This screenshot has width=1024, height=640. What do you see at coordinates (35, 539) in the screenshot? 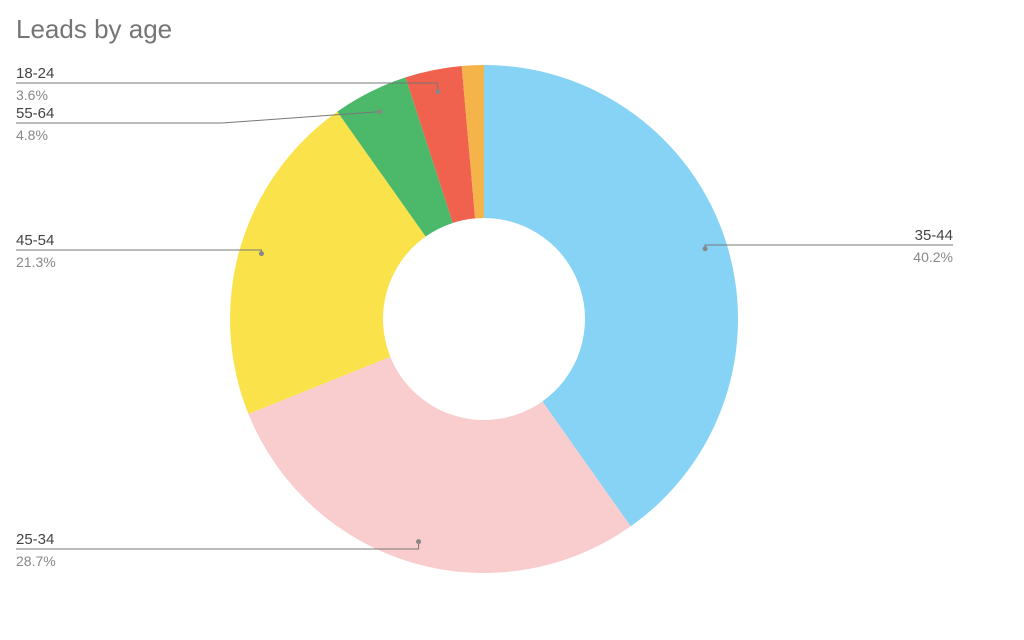
I see `slice-label: 25-34` at bounding box center [35, 539].